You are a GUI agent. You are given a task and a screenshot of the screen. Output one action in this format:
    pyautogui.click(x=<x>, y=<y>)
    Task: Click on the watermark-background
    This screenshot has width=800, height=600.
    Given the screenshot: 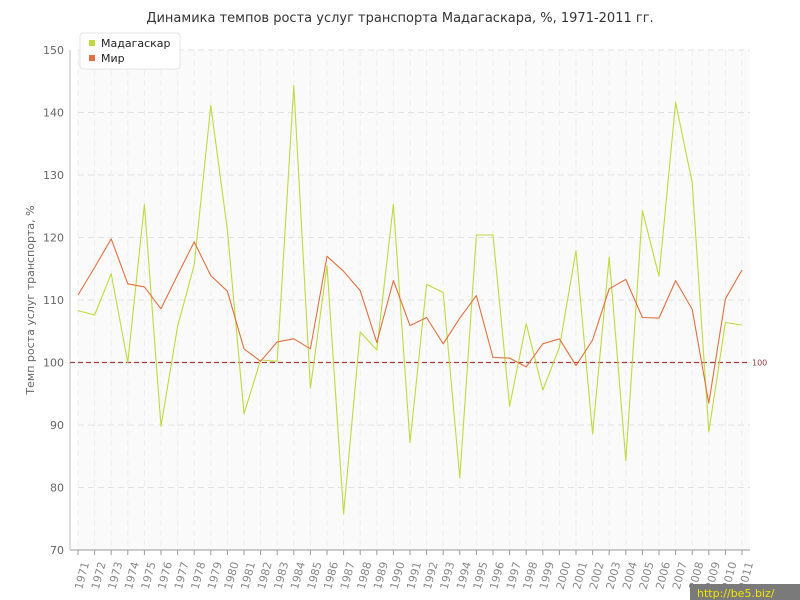 What is the action you would take?
    pyautogui.click(x=745, y=592)
    